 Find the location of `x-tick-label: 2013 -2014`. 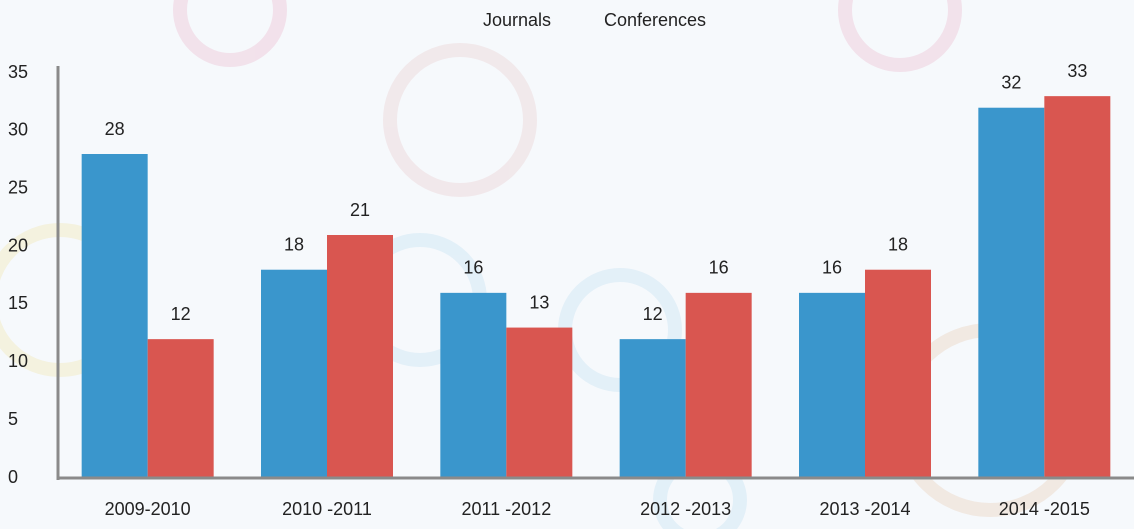

x-tick-label: 2013 -2014 is located at coordinates (864, 509).